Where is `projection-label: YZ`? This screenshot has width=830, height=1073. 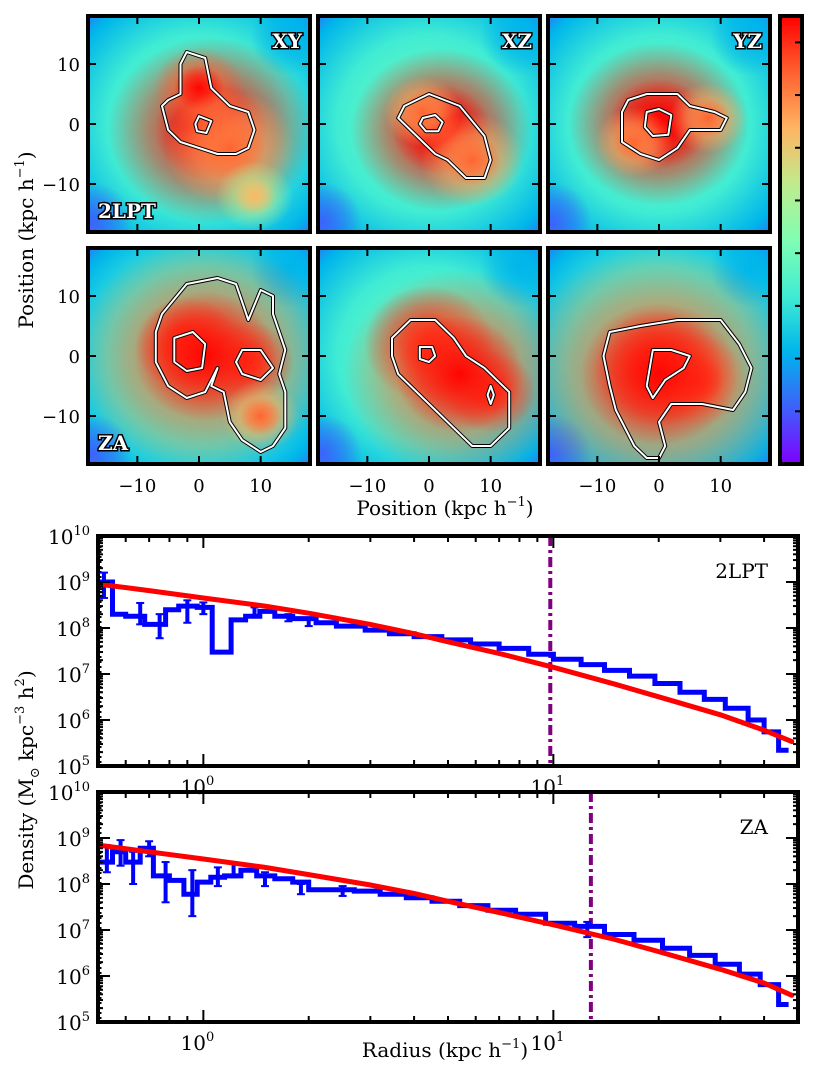
projection-label: YZ is located at coordinates (747, 41).